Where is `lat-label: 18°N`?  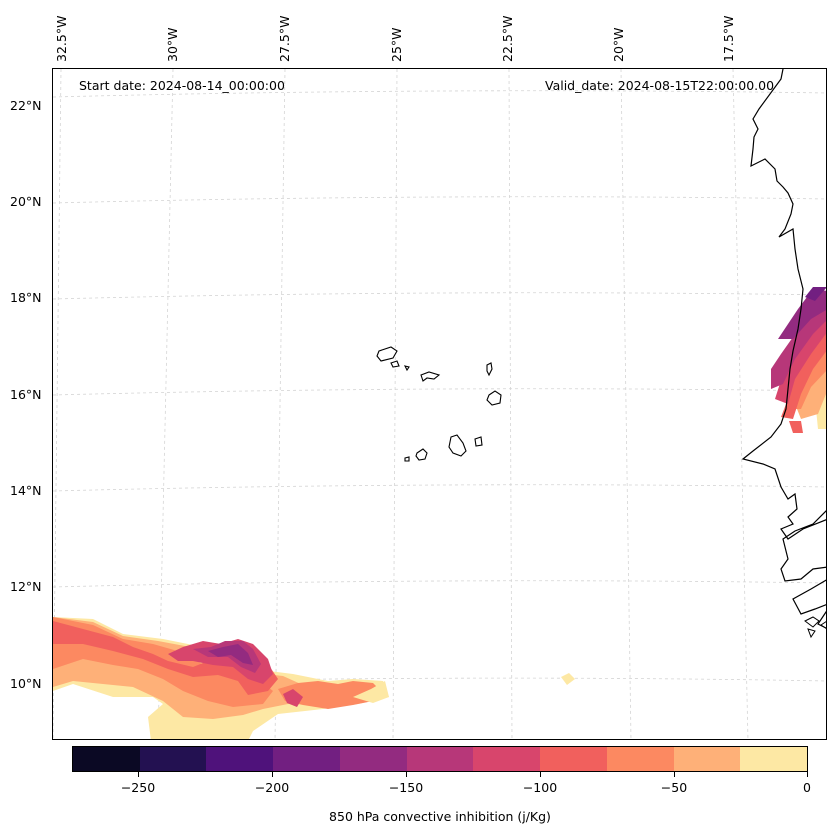 lat-label: 18°N is located at coordinates (26, 297).